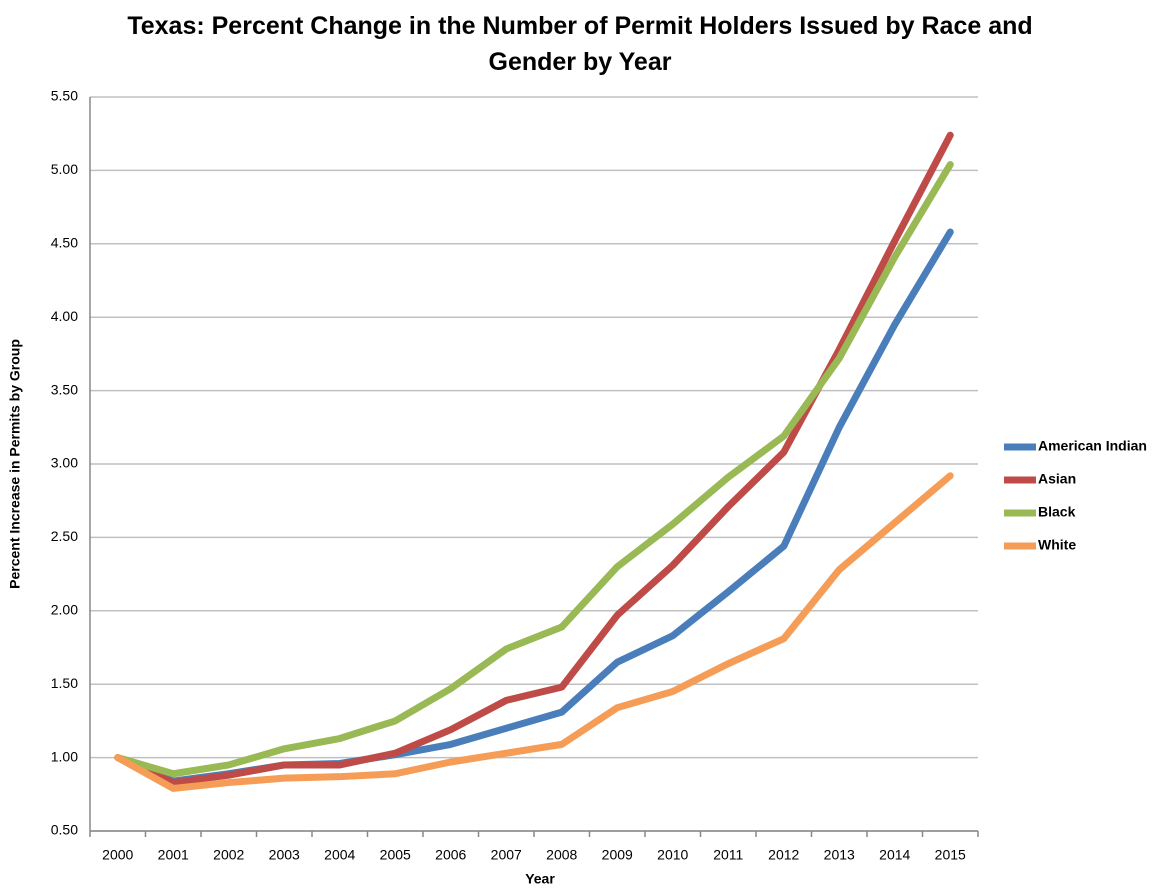 The image size is (1160, 890). I want to click on y-tick-label: 2.50, so click(64, 536).